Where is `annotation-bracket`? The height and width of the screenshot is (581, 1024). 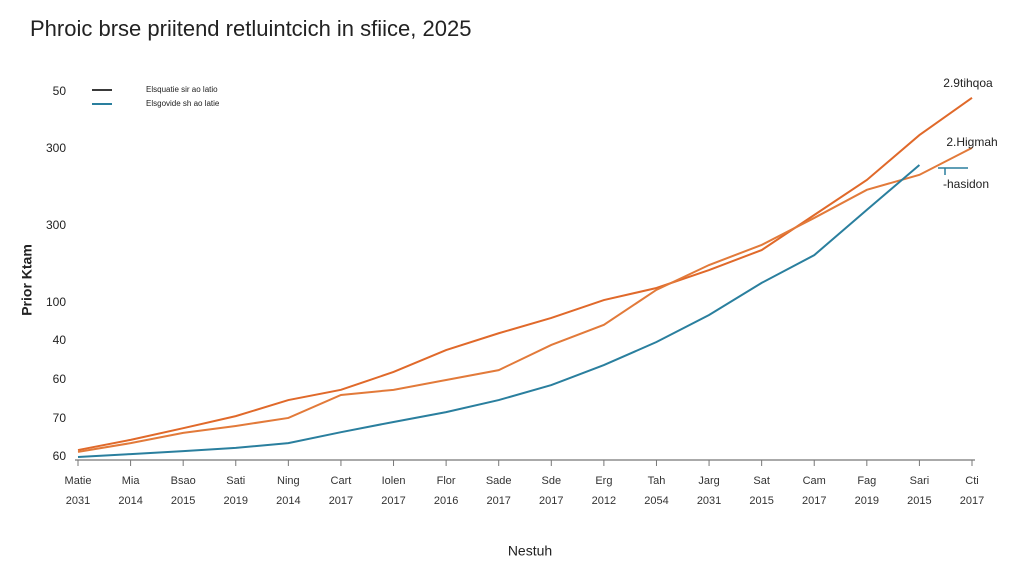
annotation-bracket is located at coordinates (953, 171).